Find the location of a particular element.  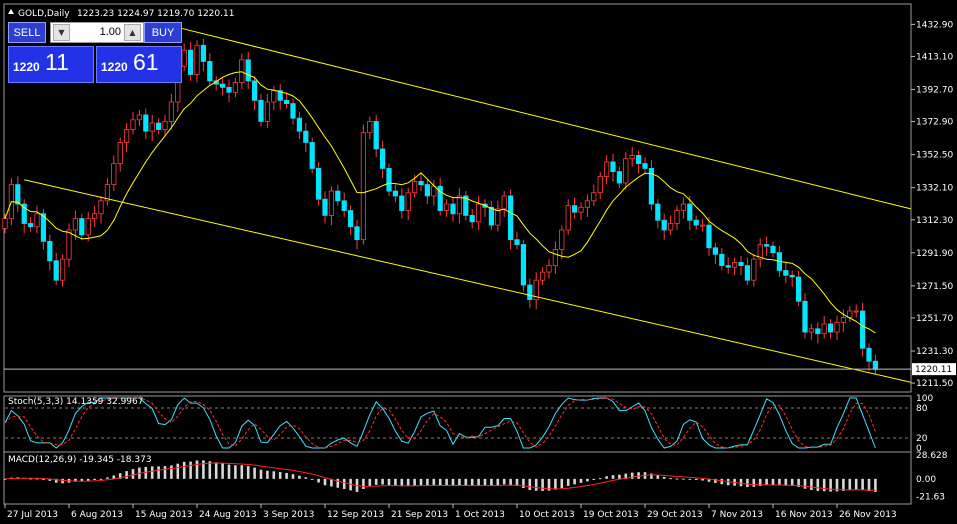

macd-tick-label: -21.63 is located at coordinates (930, 498).